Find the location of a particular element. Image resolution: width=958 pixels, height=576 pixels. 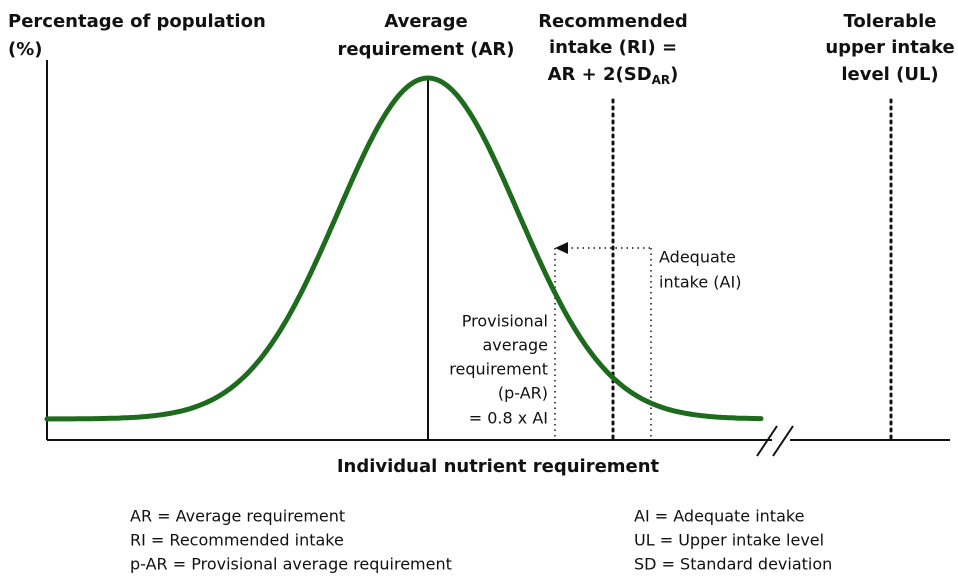

legend-item: p-AR = Provisional average requirement is located at coordinates (291, 564).